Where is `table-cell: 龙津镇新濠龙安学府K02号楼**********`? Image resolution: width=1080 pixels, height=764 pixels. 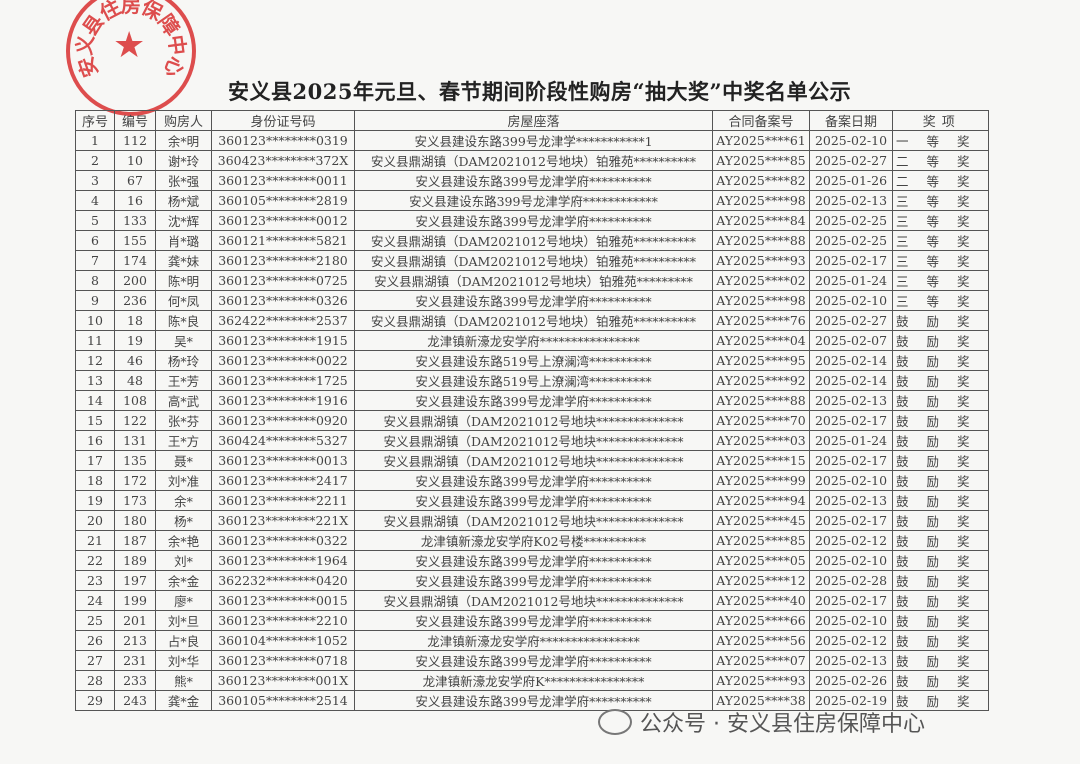
table-cell: 龙津镇新濠龙安学府K02号楼********** is located at coordinates (533, 540).